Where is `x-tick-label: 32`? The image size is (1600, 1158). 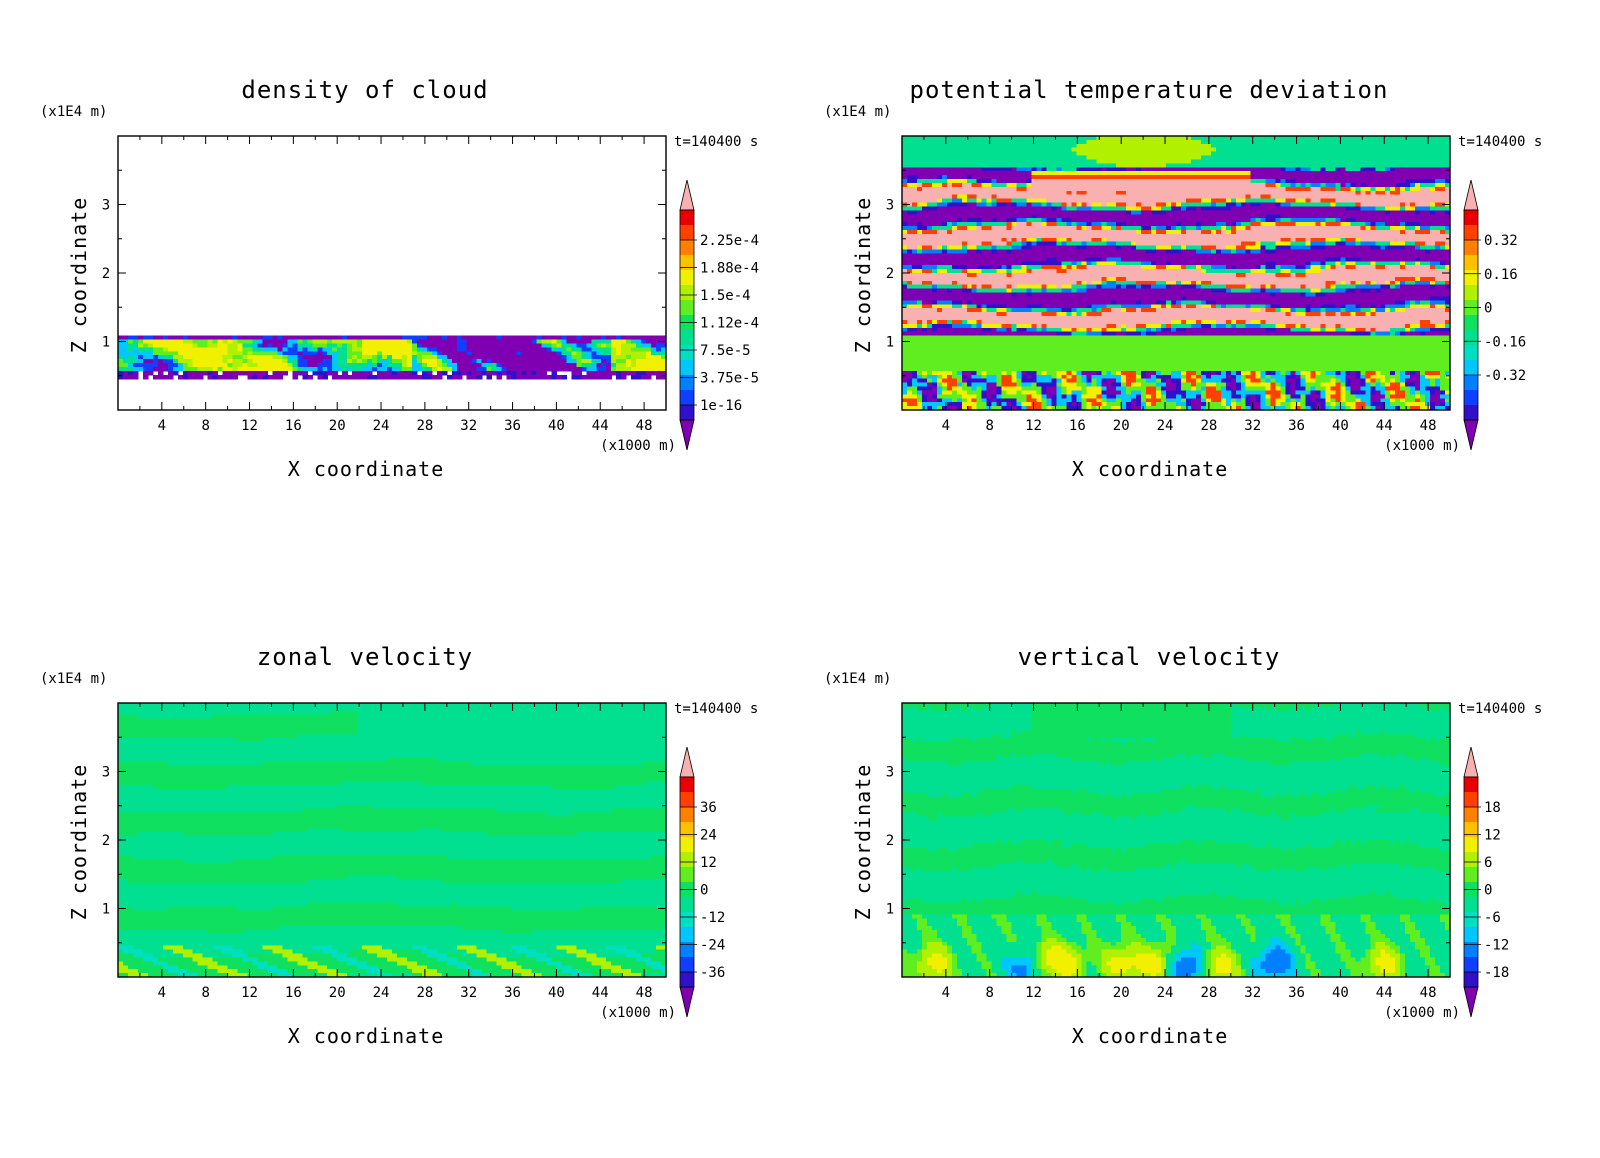 x-tick-label: 32 is located at coordinates (1252, 993).